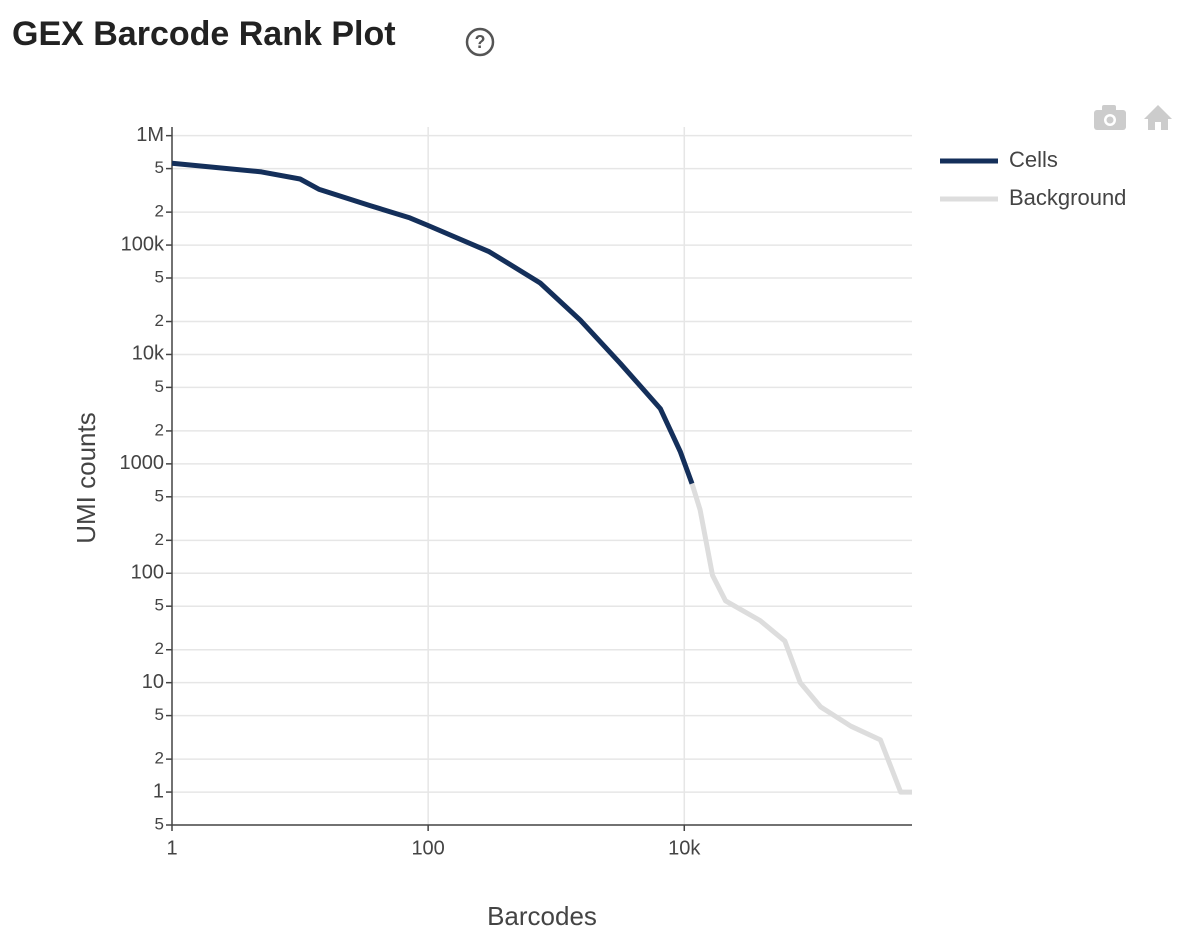 The image size is (1184, 950). Describe the element at coordinates (150, 135) in the screenshot. I see `y-tick-label: 1M` at that location.